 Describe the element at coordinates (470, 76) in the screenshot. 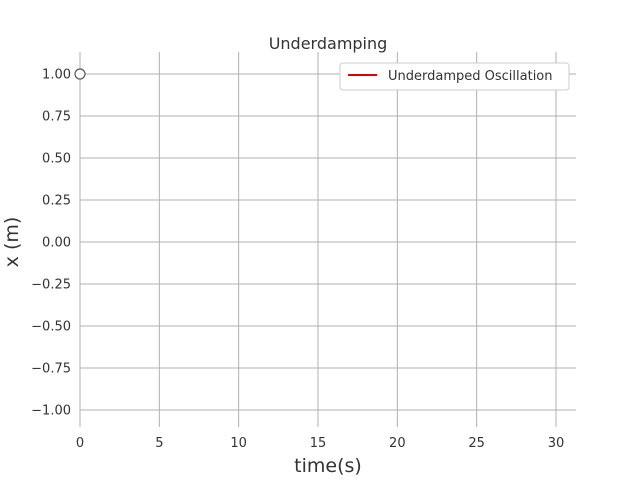

I see `legend-label: Underdamped Oscillation` at that location.